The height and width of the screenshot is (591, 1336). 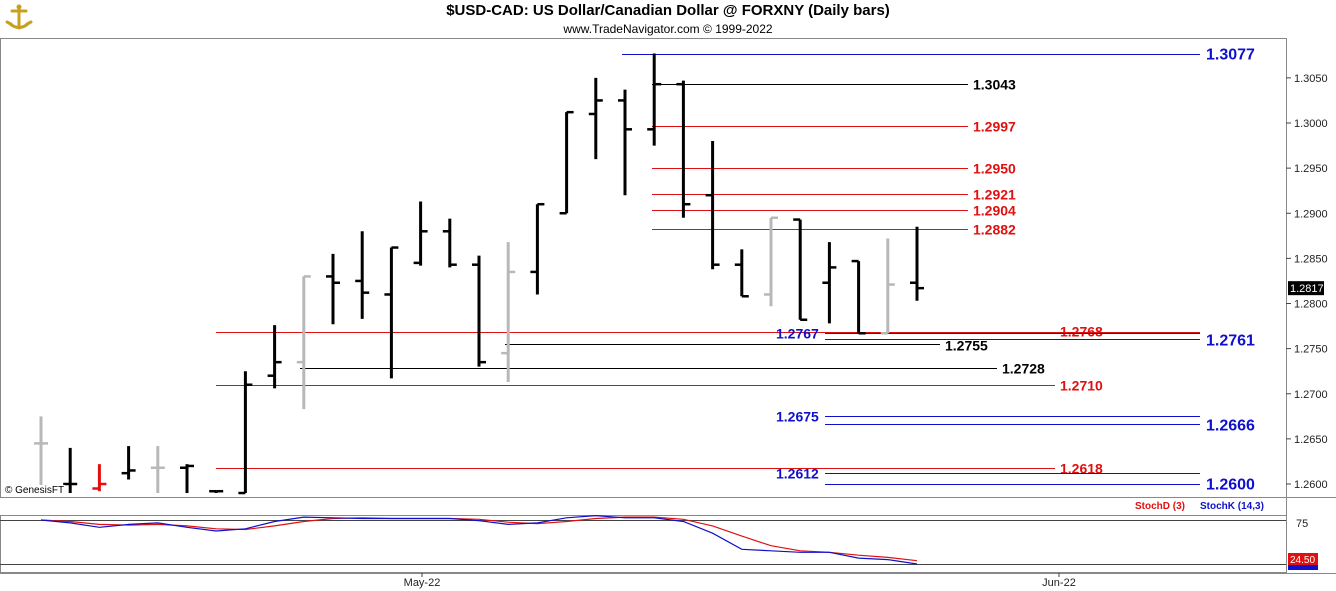 I want to click on level-label-1-3077: 1.3077, so click(x=1230, y=55).